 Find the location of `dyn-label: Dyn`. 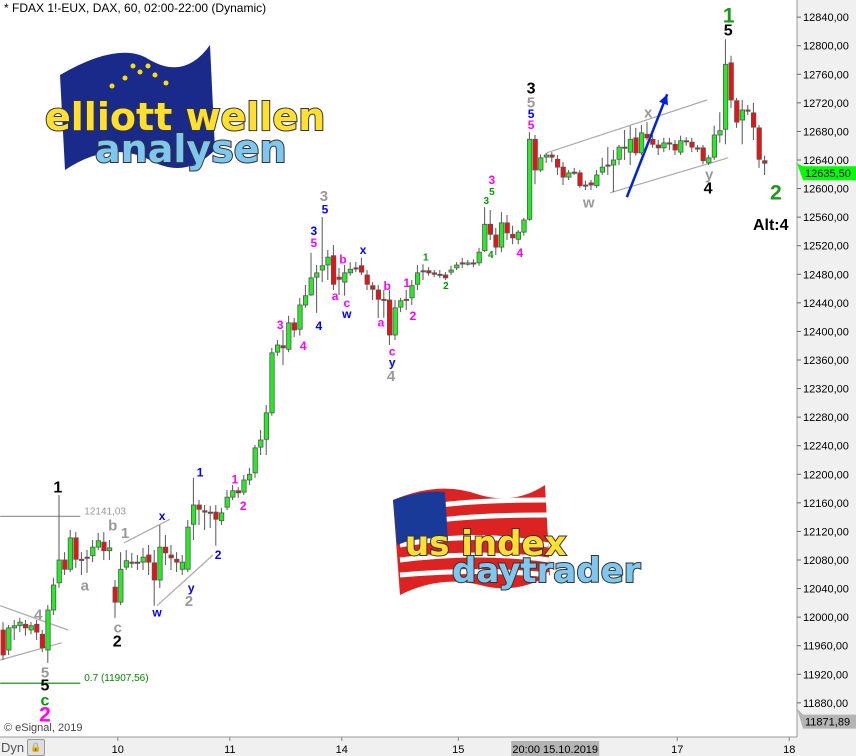

dyn-label: Dyn is located at coordinates (13, 747).